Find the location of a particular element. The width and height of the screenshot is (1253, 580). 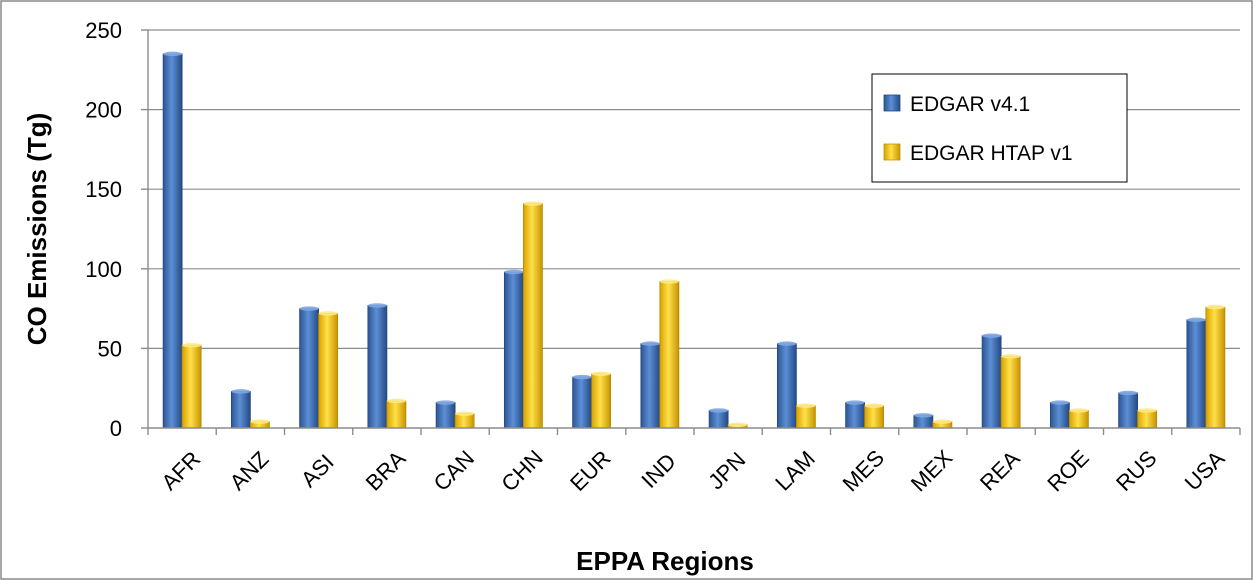

legend-box is located at coordinates (999, 128).